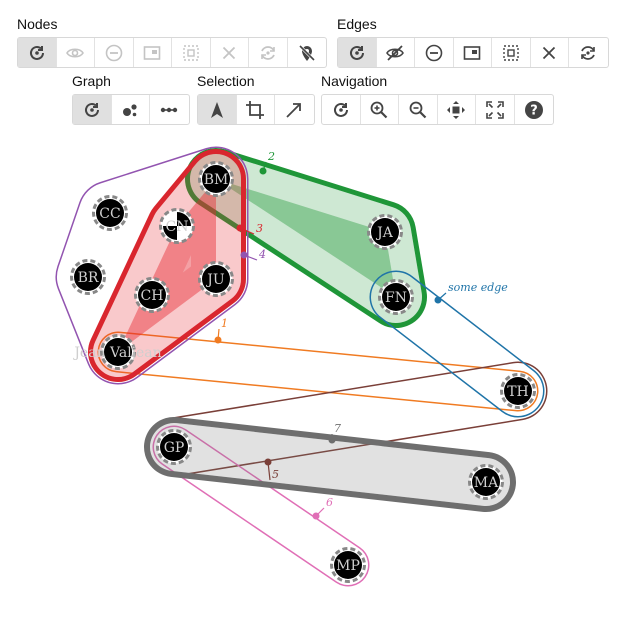  Describe the element at coordinates (226, 81) in the screenshot. I see `selection-toolbar-label: Selection` at that location.